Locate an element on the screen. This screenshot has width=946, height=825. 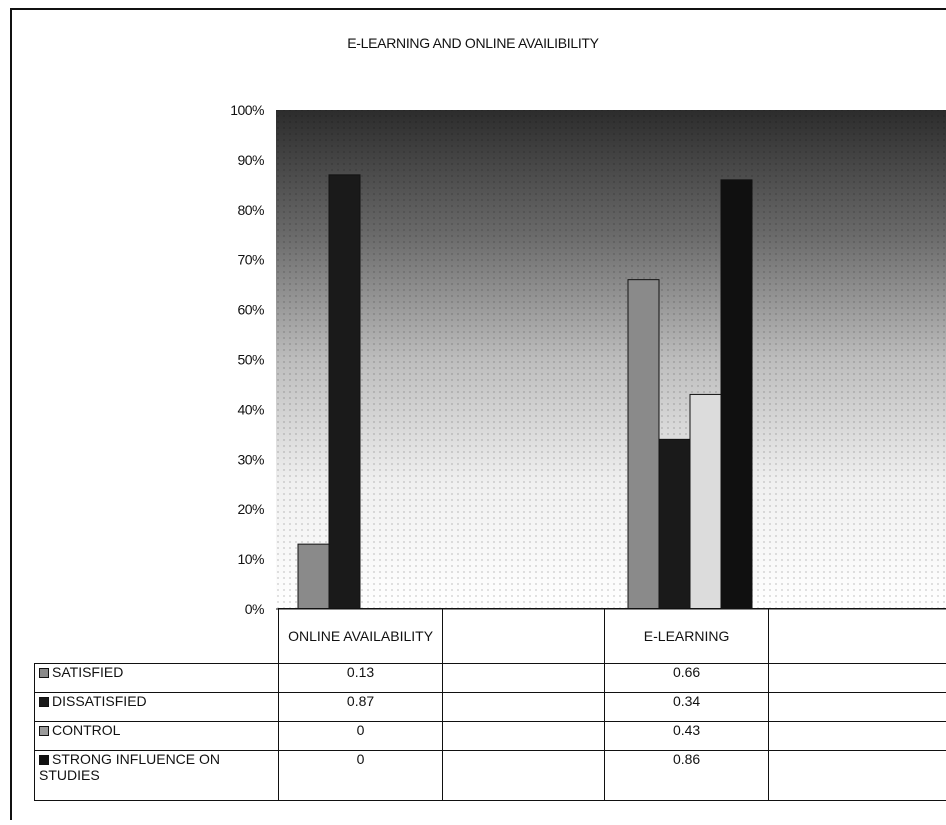
y-tick-label: 20% is located at coordinates (250, 509).